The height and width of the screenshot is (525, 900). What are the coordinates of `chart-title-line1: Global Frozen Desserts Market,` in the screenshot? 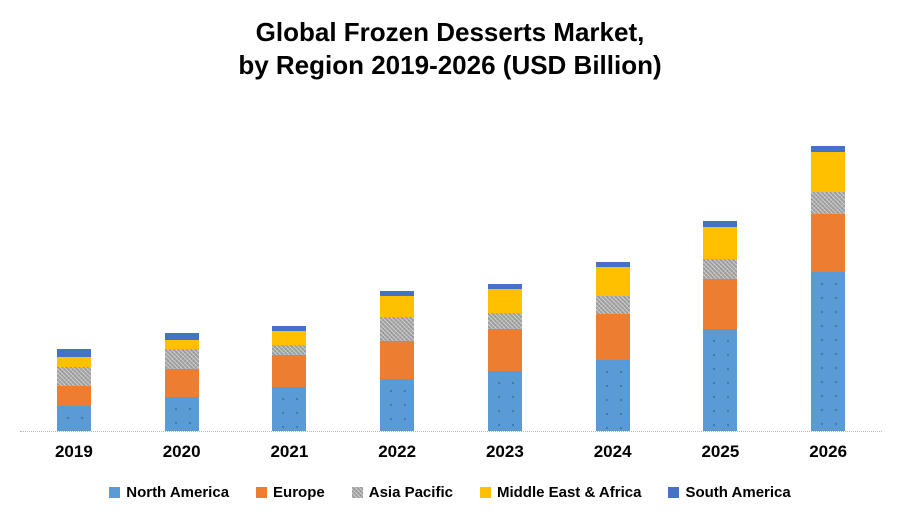 It's located at (450, 32).